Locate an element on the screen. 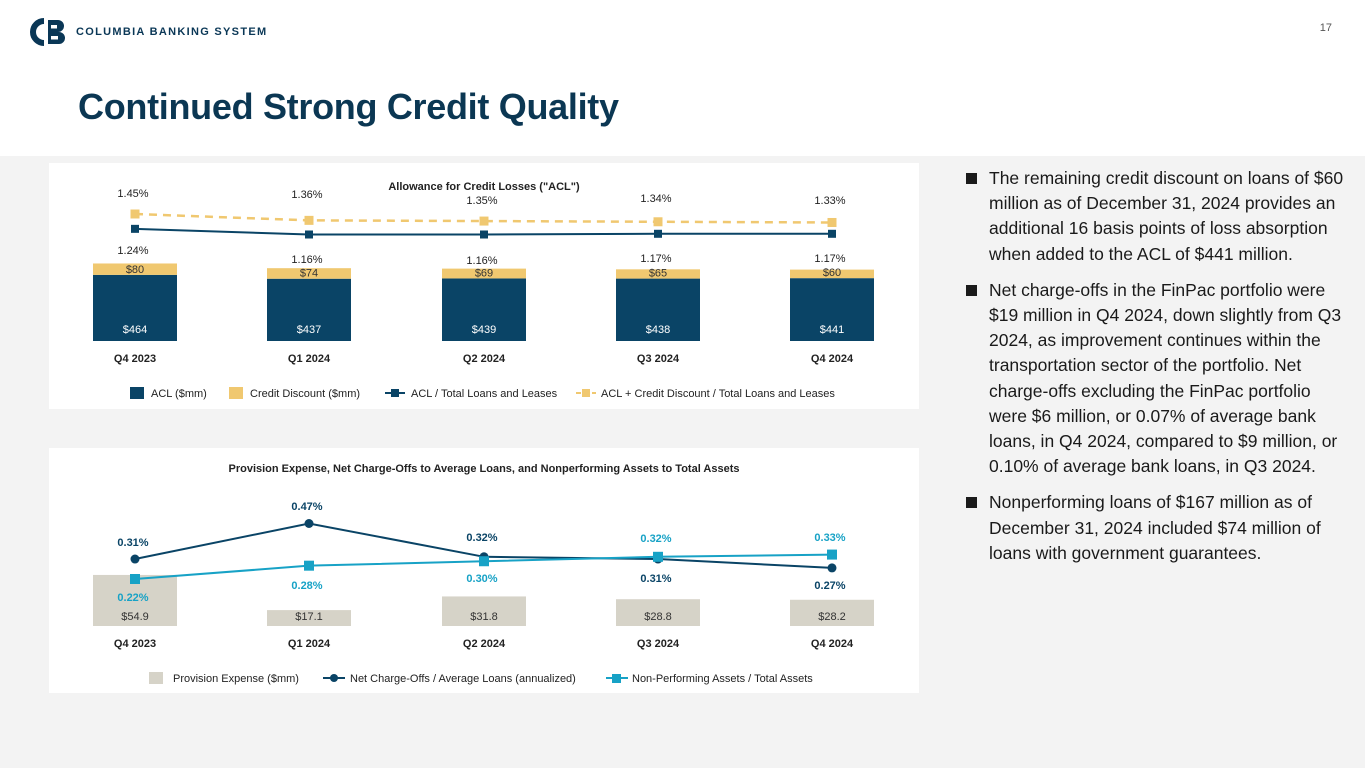 The image size is (1365, 768). provision-bar-label: $54.9 is located at coordinates (135, 617).